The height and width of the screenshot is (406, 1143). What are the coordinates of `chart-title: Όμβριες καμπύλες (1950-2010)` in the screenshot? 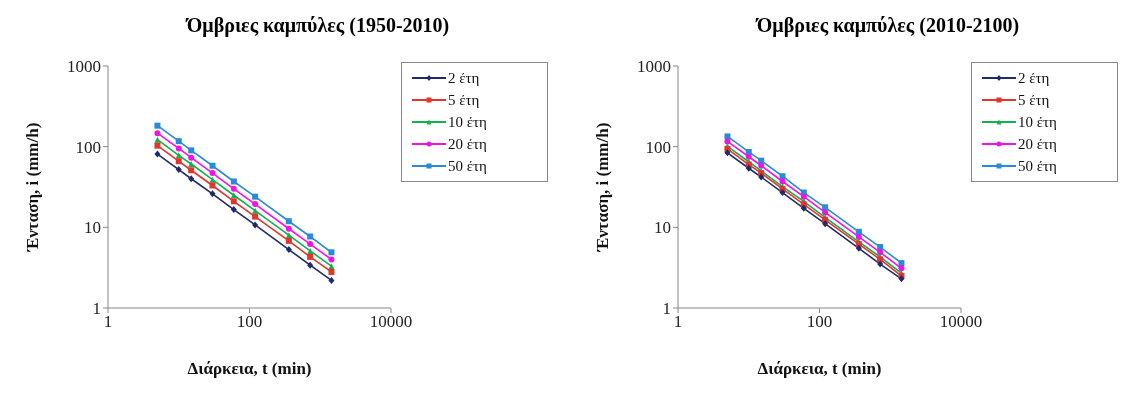 It's located at (317, 26).